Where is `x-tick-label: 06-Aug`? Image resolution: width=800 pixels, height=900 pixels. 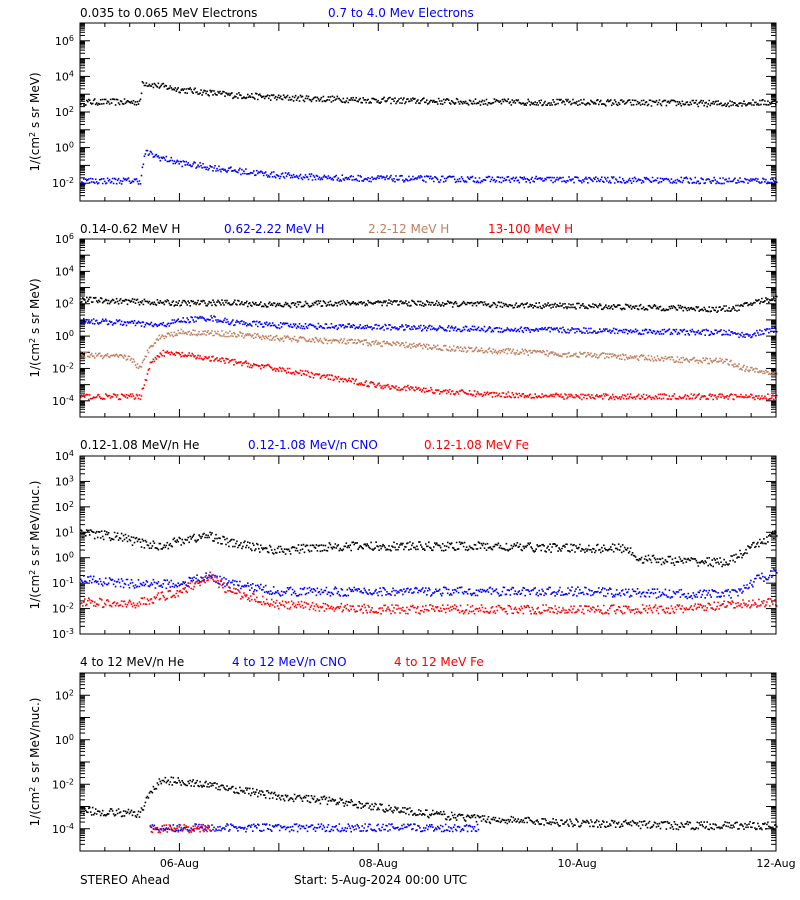 x-tick-label: 06-Aug is located at coordinates (179, 863).